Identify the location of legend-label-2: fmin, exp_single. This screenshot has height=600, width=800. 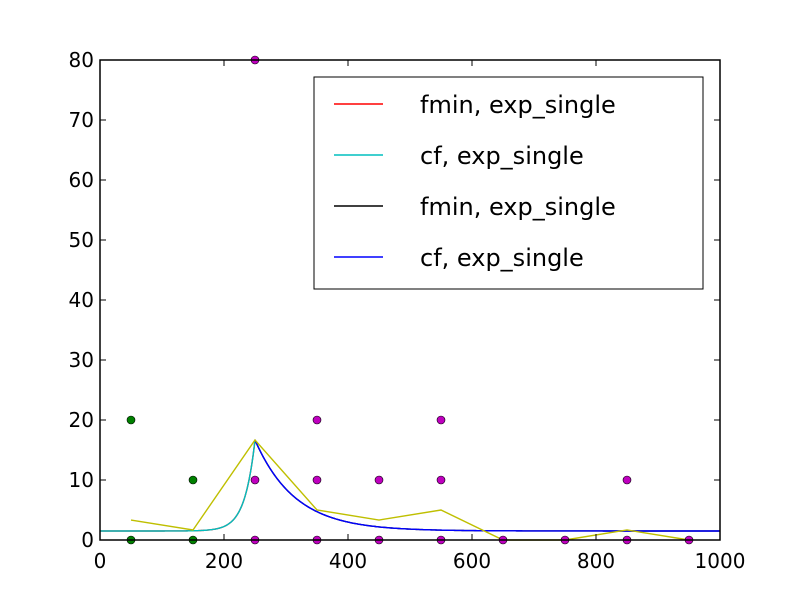
(518, 207).